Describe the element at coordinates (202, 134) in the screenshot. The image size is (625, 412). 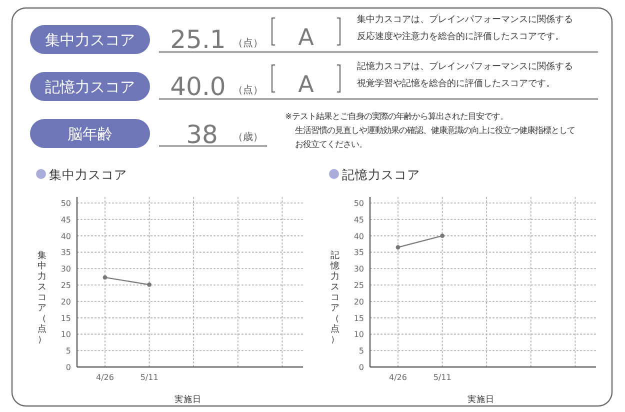
I see `text: 38` at that location.